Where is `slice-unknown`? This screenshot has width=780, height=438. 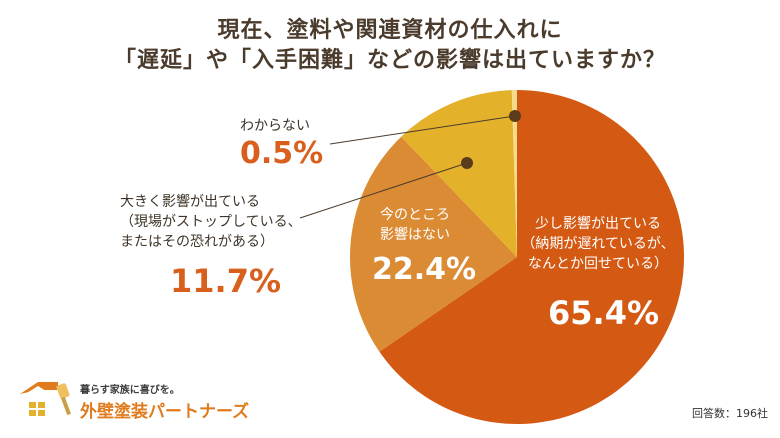
slice-unknown is located at coordinates (514, 173).